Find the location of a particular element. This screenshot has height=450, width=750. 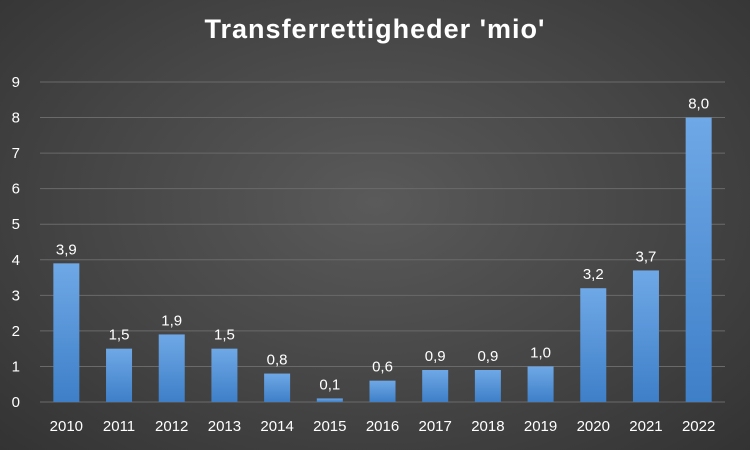

y-axis-ticks: 0 1 2 3 4 5 6 7 8 9 is located at coordinates (16, 242).